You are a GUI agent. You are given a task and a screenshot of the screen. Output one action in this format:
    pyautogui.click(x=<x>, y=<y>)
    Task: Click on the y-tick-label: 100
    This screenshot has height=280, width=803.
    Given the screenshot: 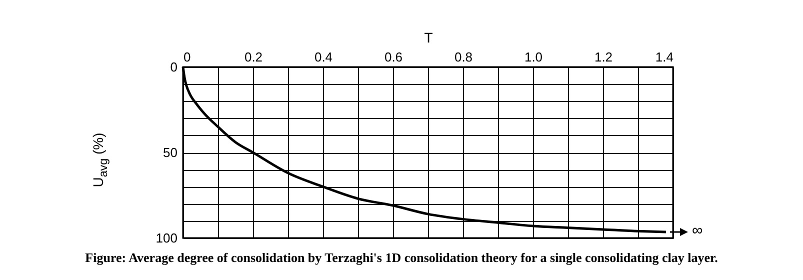 What is the action you would take?
    pyautogui.click(x=167, y=238)
    